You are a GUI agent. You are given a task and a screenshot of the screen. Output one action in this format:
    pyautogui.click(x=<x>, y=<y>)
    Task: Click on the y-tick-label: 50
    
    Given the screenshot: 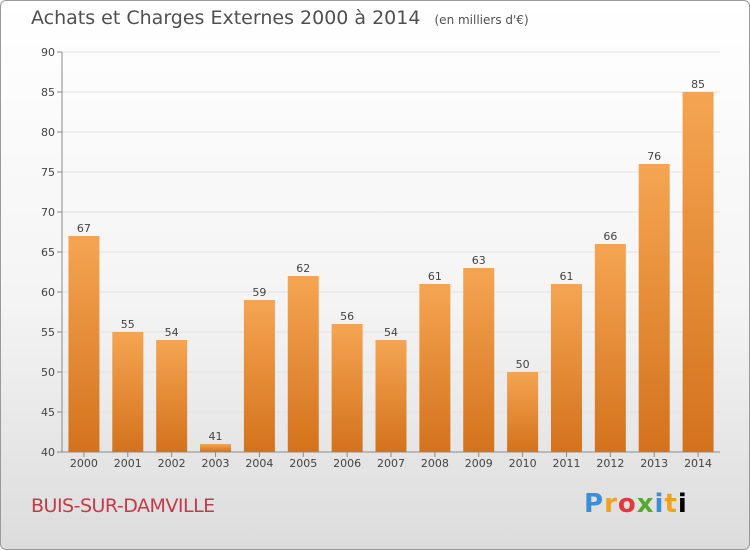 What is the action you would take?
    pyautogui.click(x=48, y=372)
    